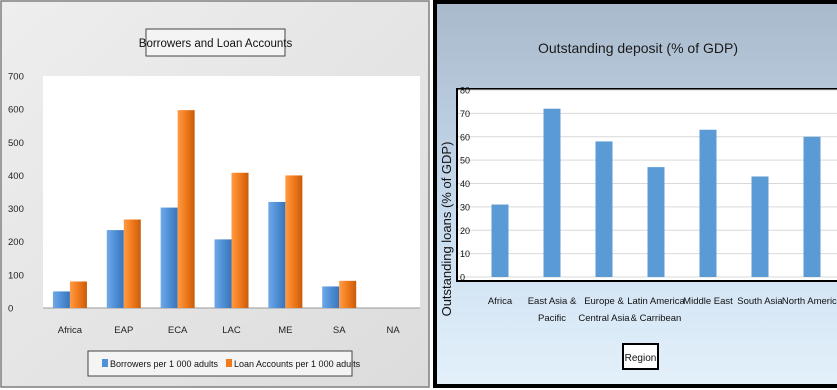 This screenshot has height=390, width=837. I want to click on right-y-tick-label: 20, so click(465, 231).